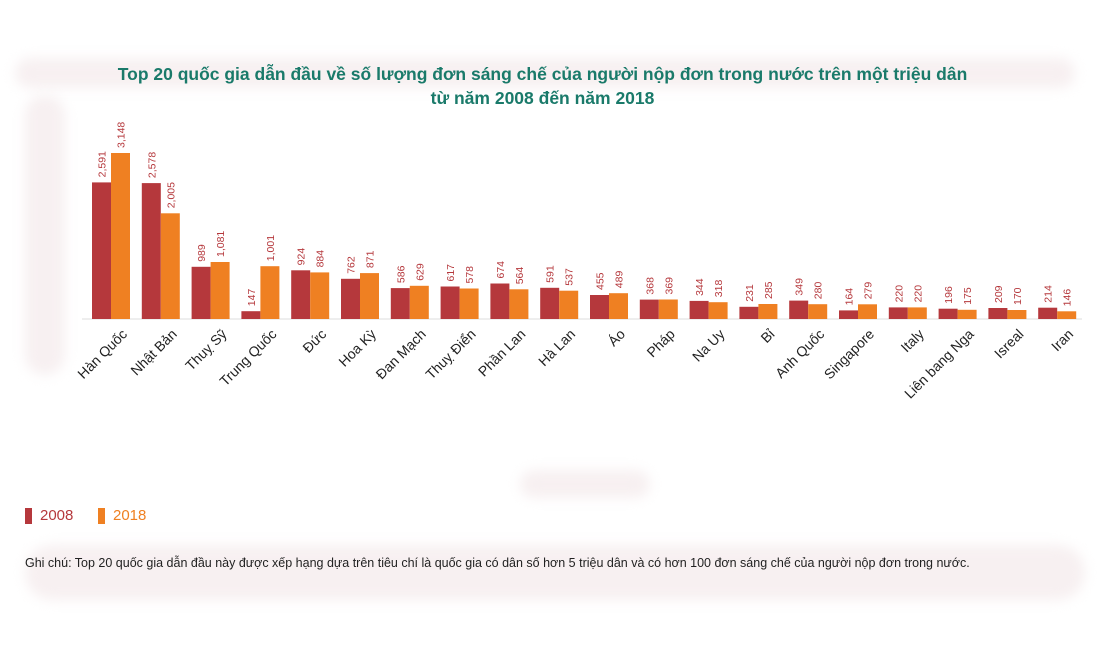  Describe the element at coordinates (660, 343) in the screenshot. I see `category-label-11: Pháp` at that location.